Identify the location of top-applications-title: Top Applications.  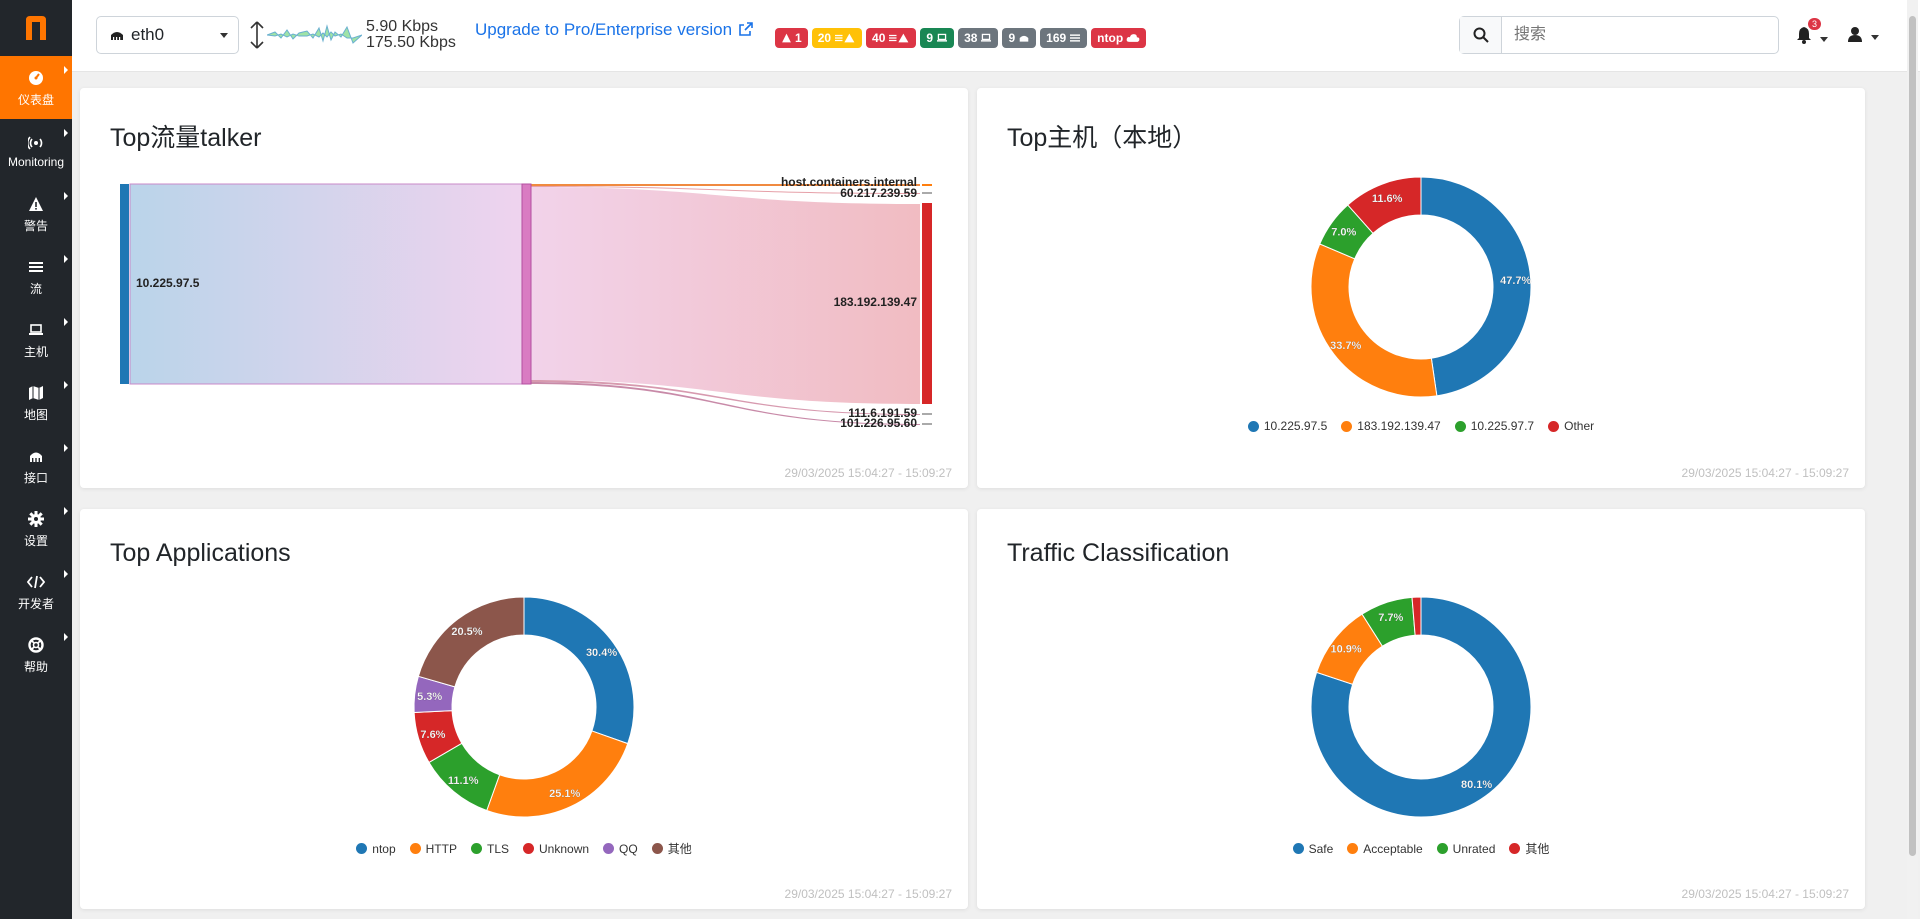
(200, 553).